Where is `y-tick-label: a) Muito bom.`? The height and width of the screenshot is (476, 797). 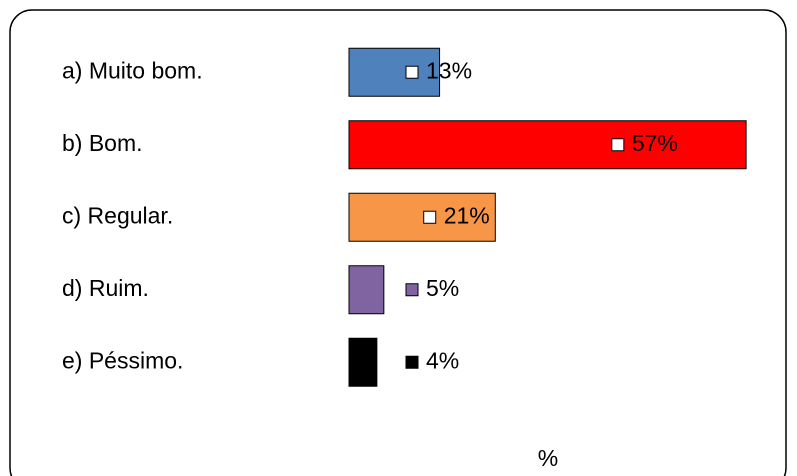 y-tick-label: a) Muito bom. is located at coordinates (132, 70).